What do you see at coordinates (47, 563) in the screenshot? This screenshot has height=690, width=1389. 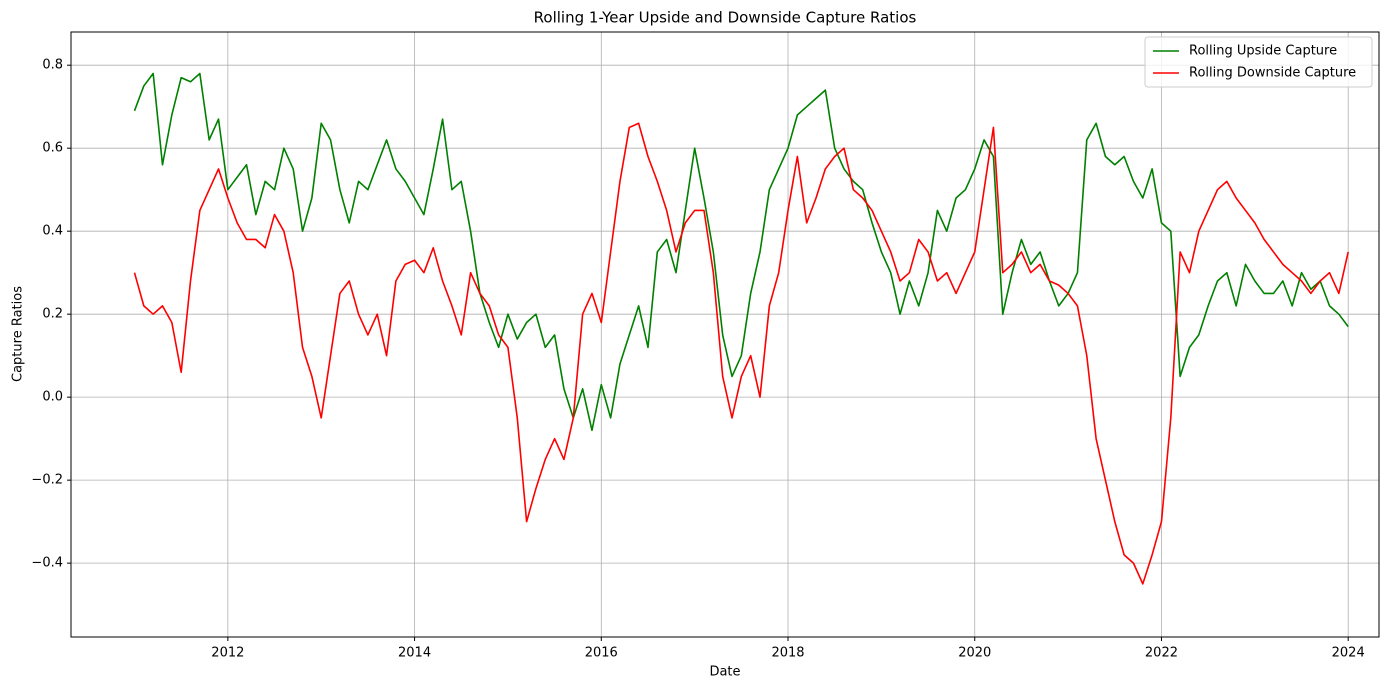 I see `y-tick-label: −0.4` at bounding box center [47, 563].